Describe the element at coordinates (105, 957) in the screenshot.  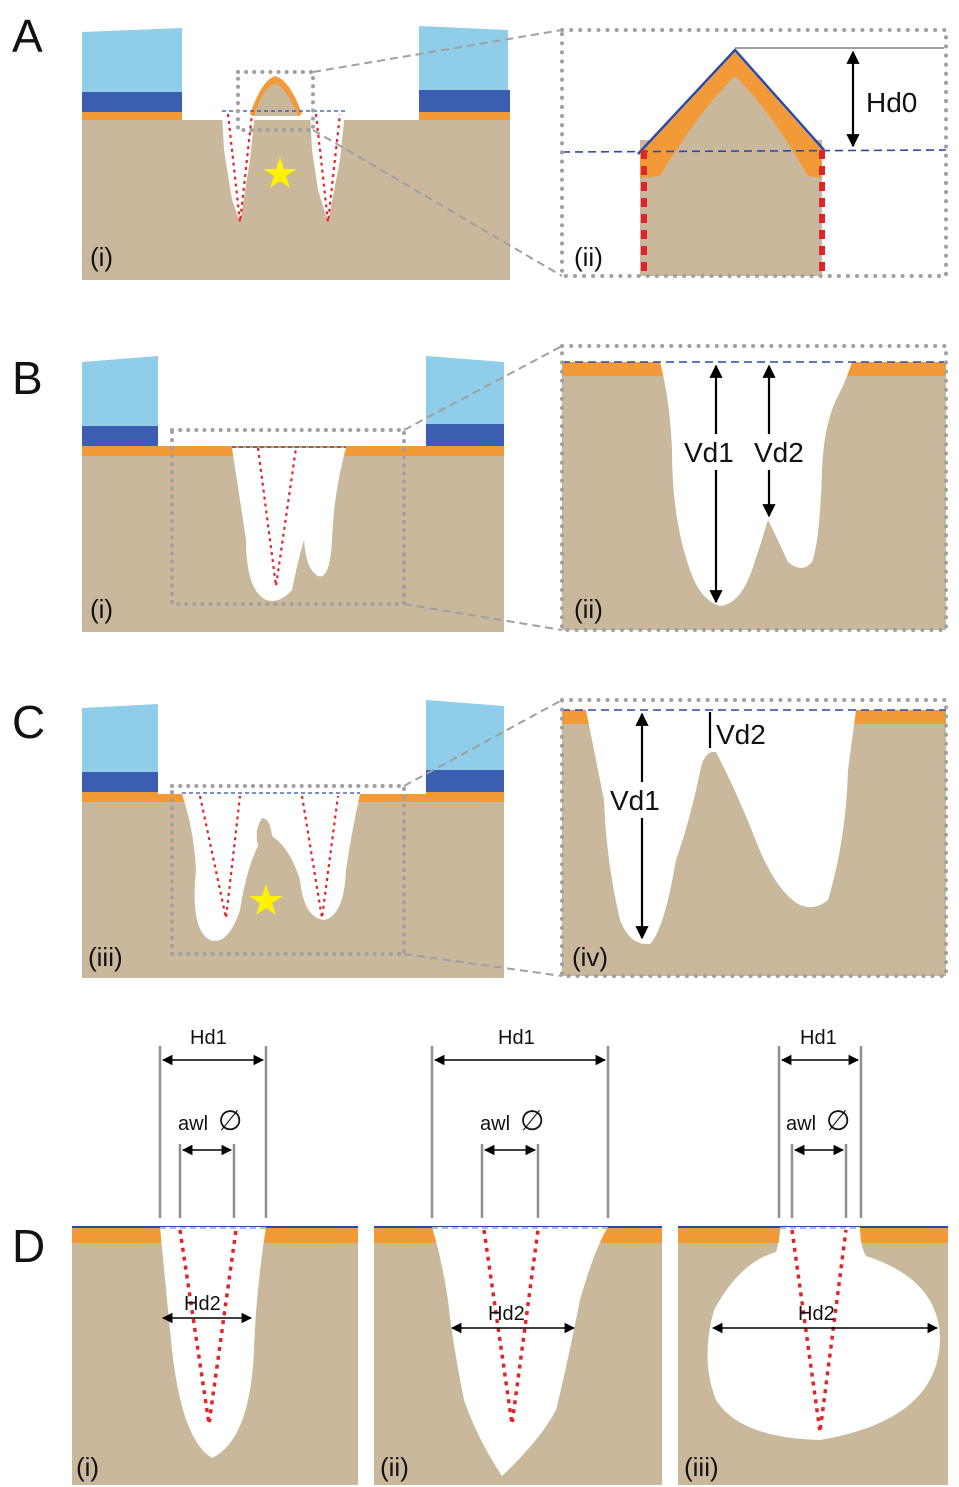
I see `panel-c-left-label: (iii)` at that location.